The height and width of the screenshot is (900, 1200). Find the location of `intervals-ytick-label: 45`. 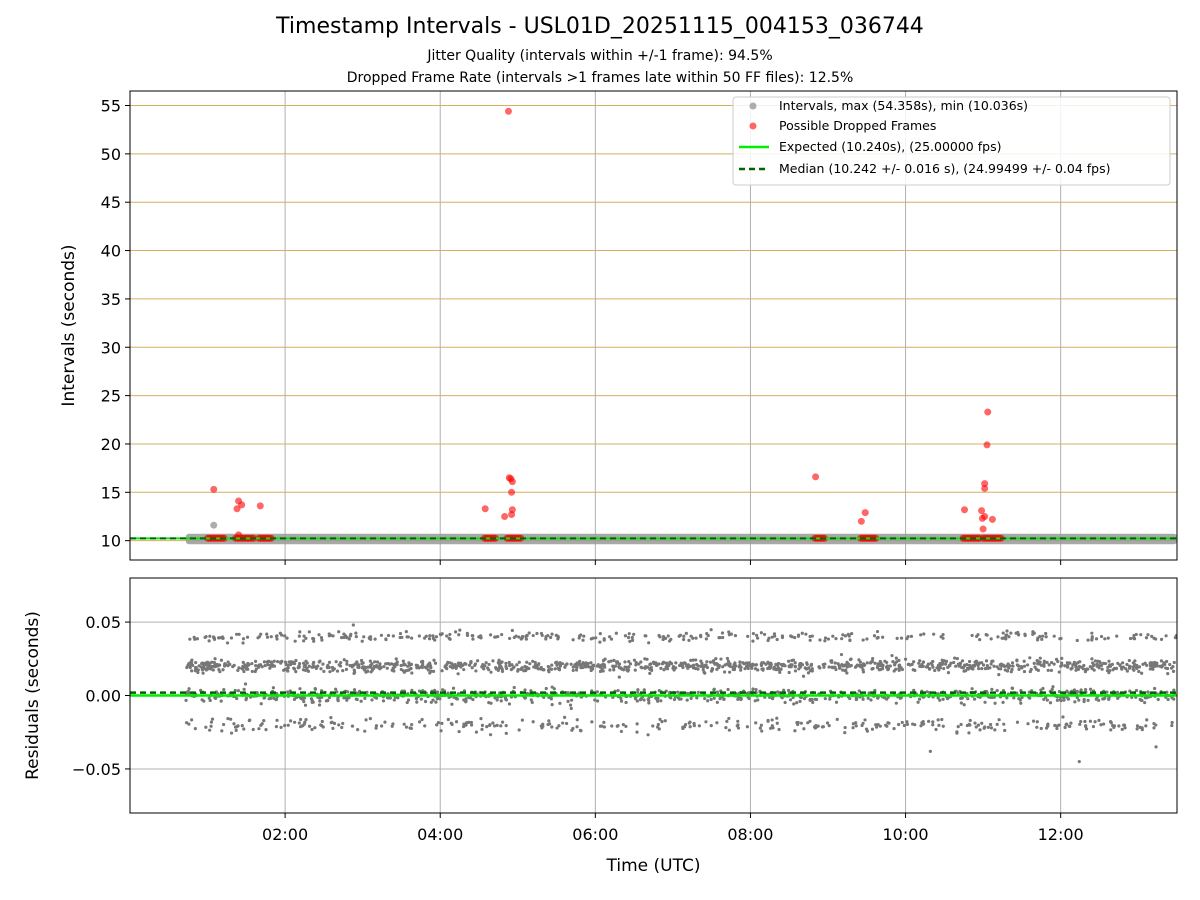

intervals-ytick-label: 45 is located at coordinates (111, 202).